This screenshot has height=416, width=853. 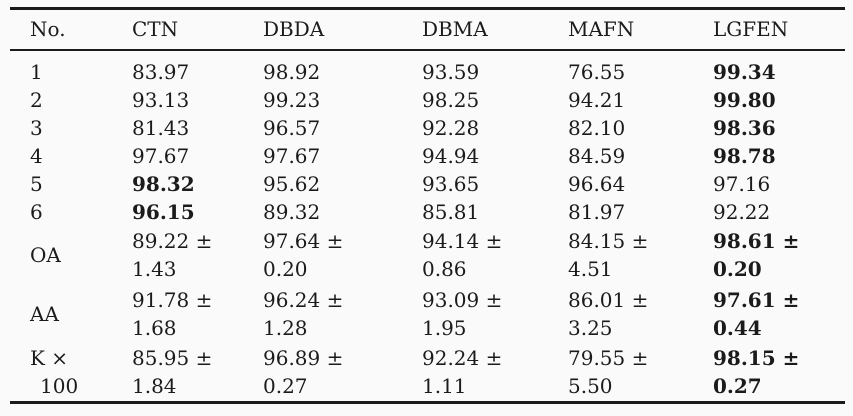 I want to click on col-header-no: No., so click(x=71, y=29).